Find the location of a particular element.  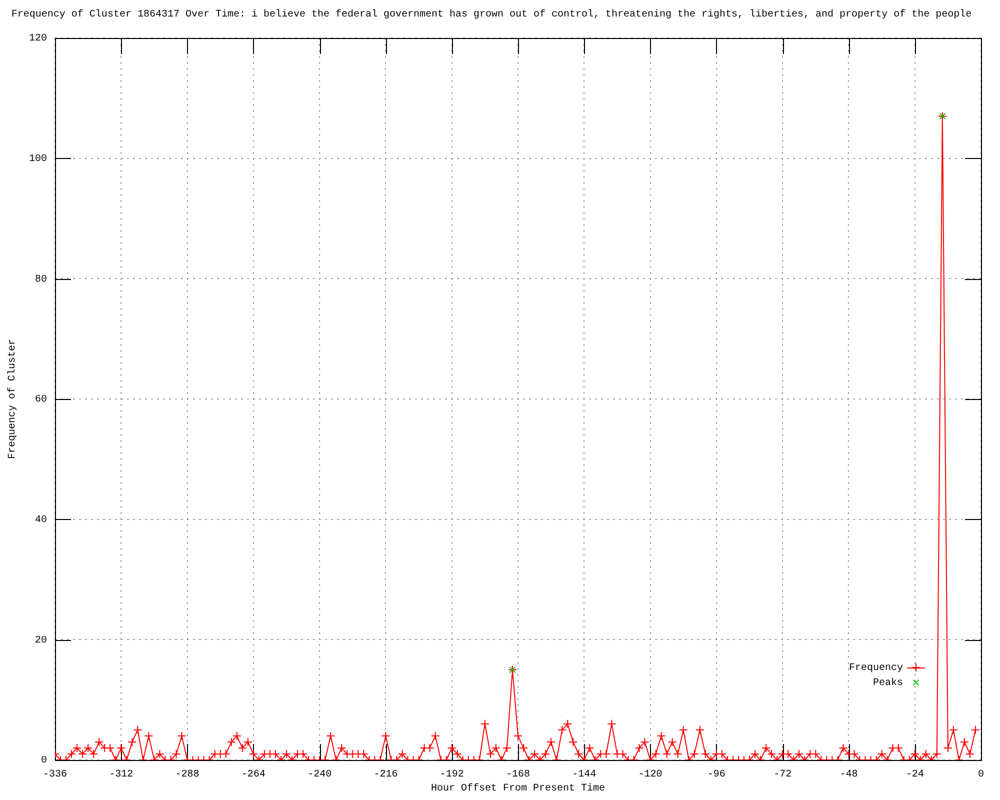

x-tick-label: -72 is located at coordinates (783, 775).